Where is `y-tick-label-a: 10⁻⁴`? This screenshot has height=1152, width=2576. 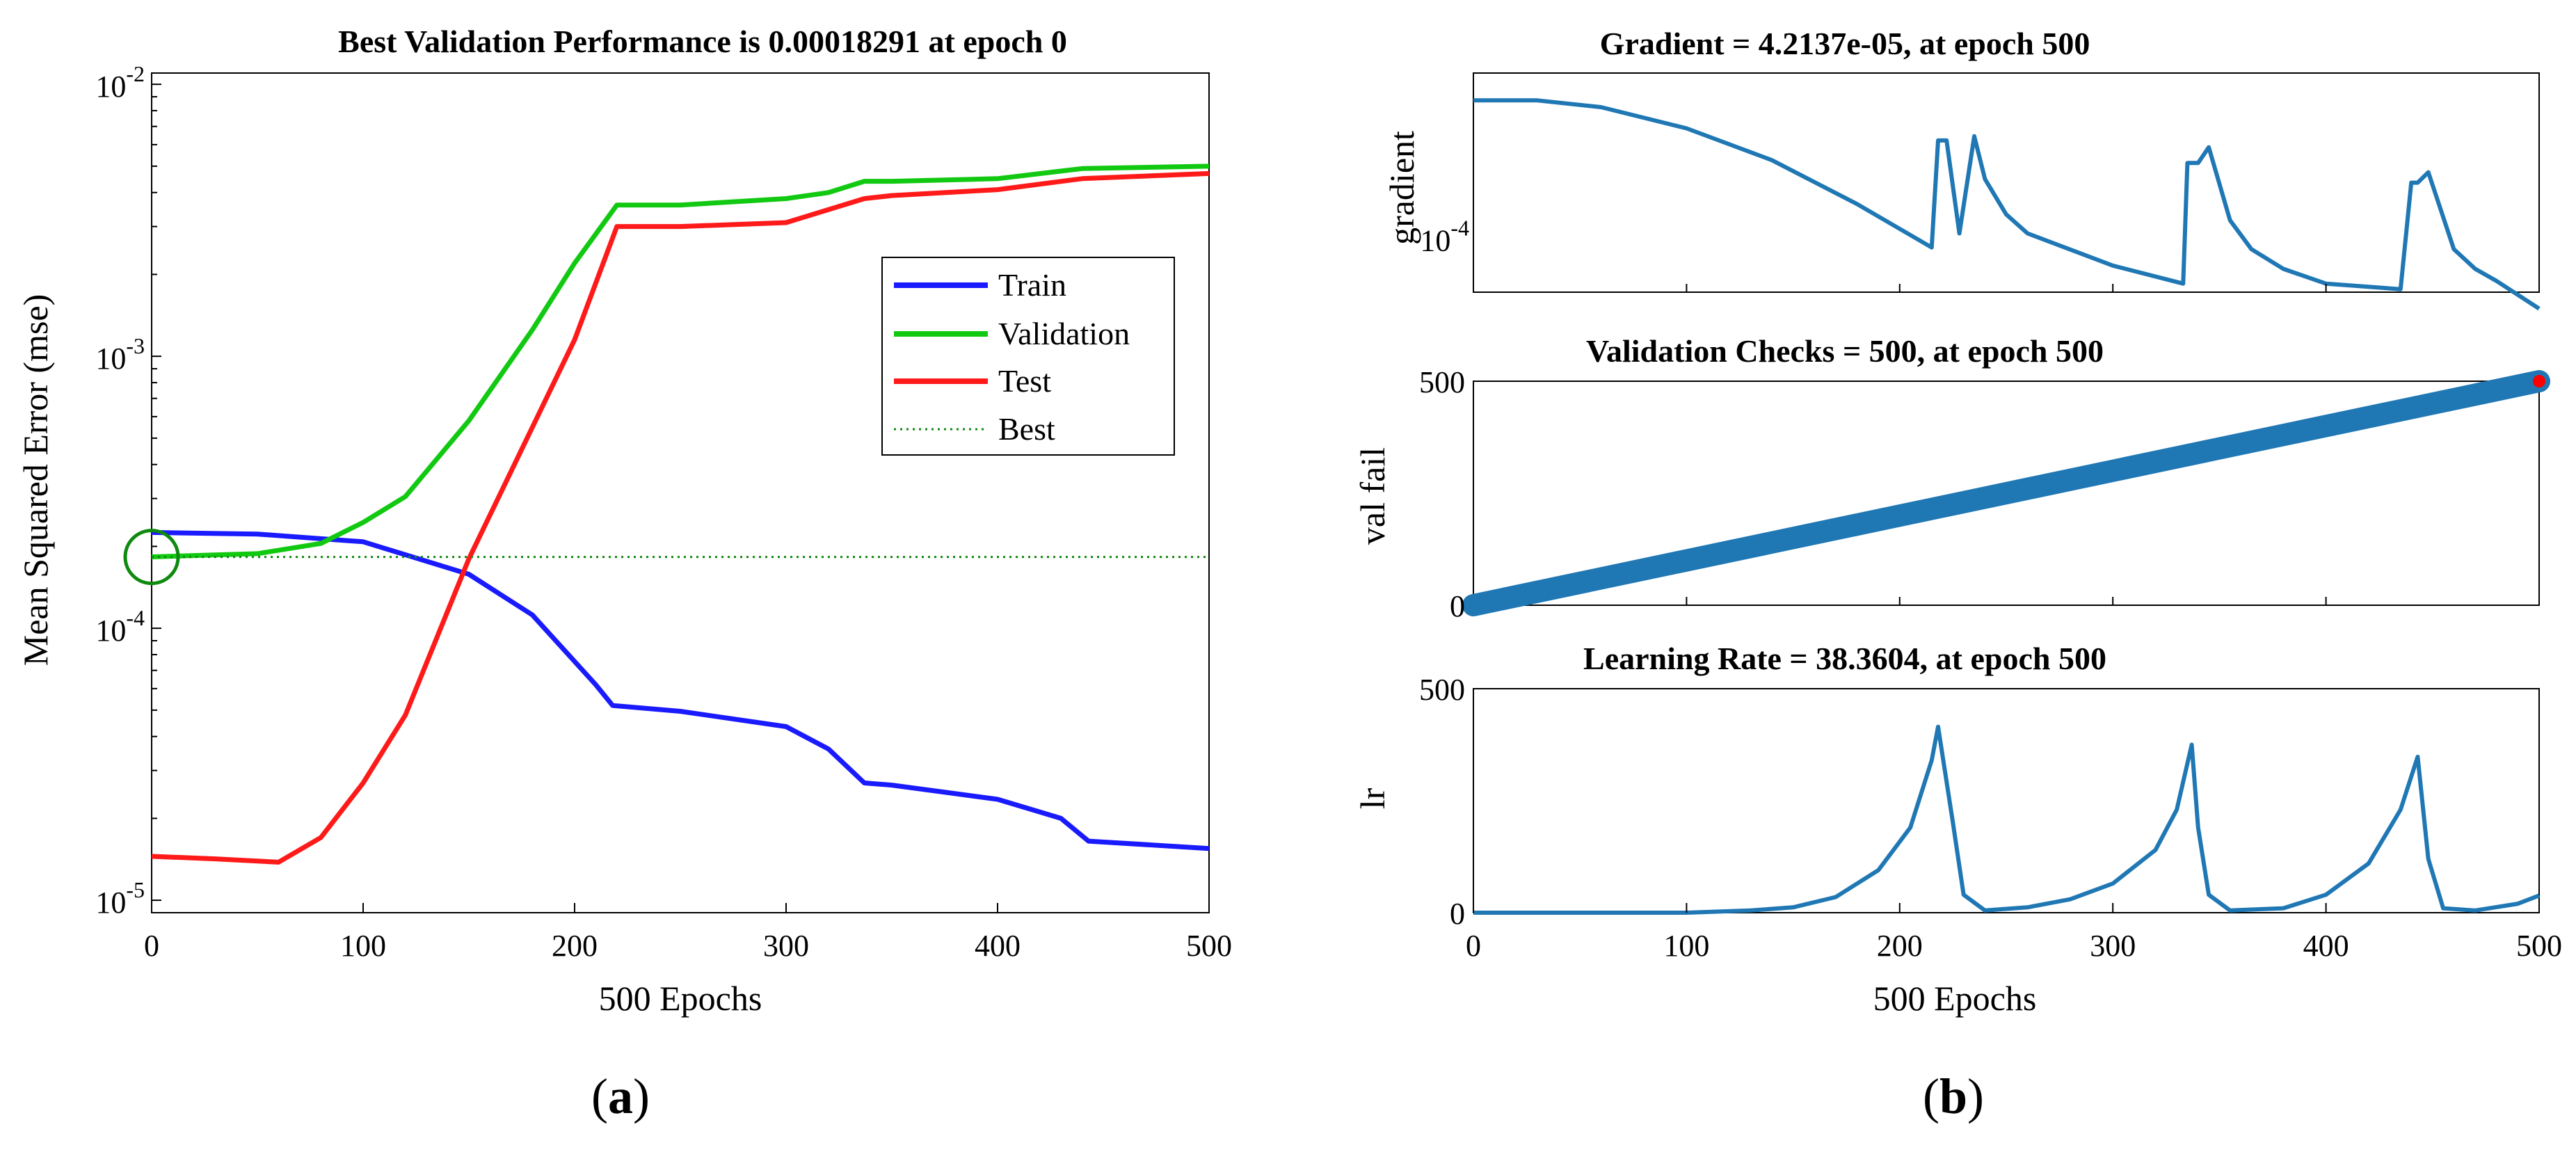
y-tick-label-a: 10⁻⁴ is located at coordinates (120, 626).